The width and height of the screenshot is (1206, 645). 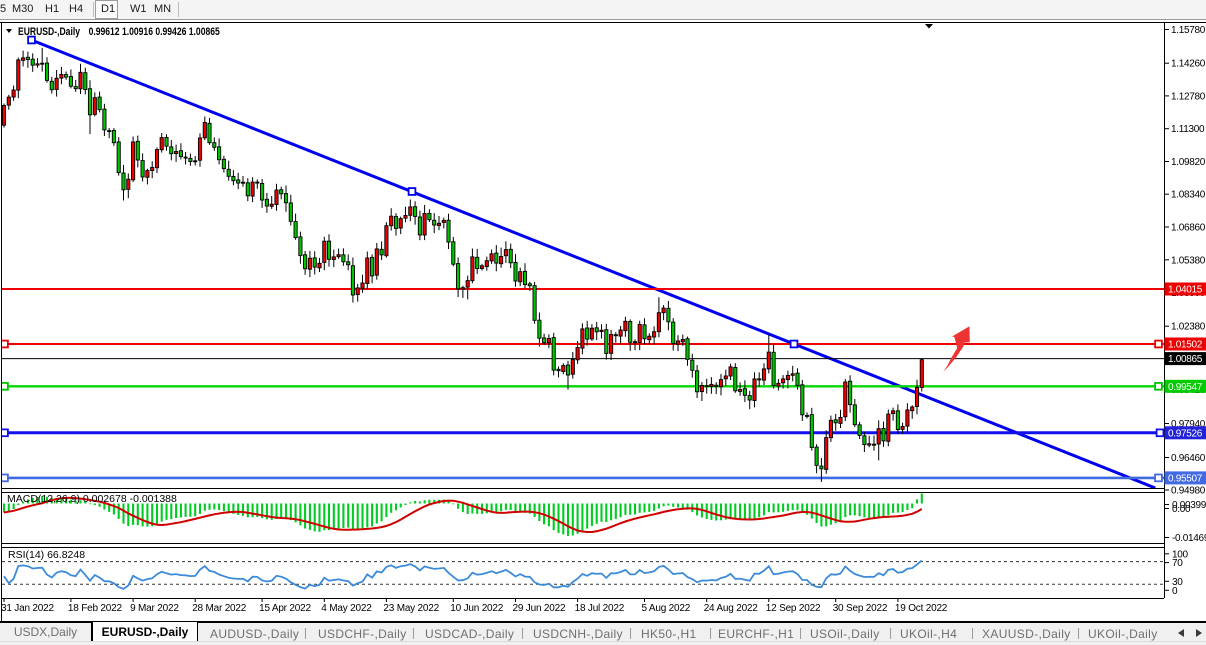 What do you see at coordinates (1188, 260) in the screenshot?
I see `svg-text: 1.05380` at bounding box center [1188, 260].